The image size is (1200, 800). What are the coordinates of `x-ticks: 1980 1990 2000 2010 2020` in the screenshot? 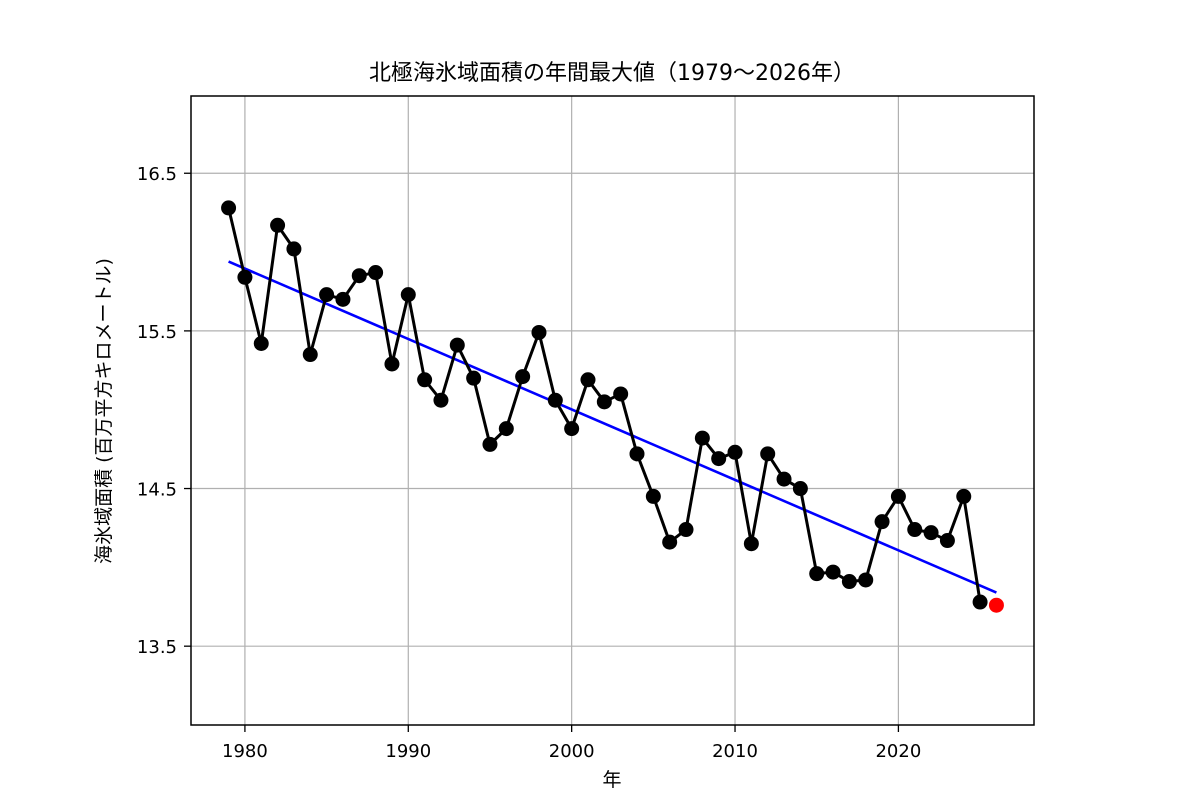 It's located at (571, 743).